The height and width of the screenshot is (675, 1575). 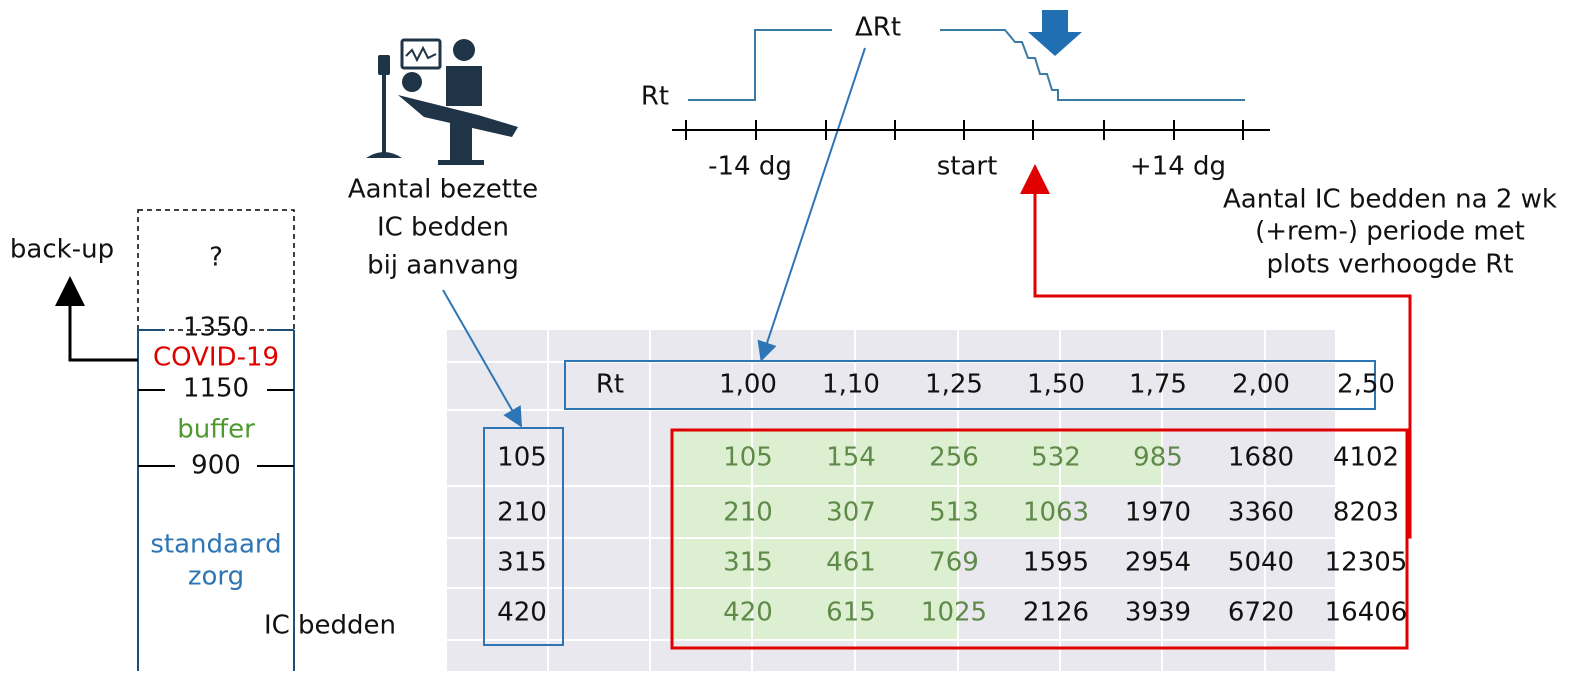 What do you see at coordinates (851, 563) in the screenshot?
I see `value-cell: 461` at bounding box center [851, 563].